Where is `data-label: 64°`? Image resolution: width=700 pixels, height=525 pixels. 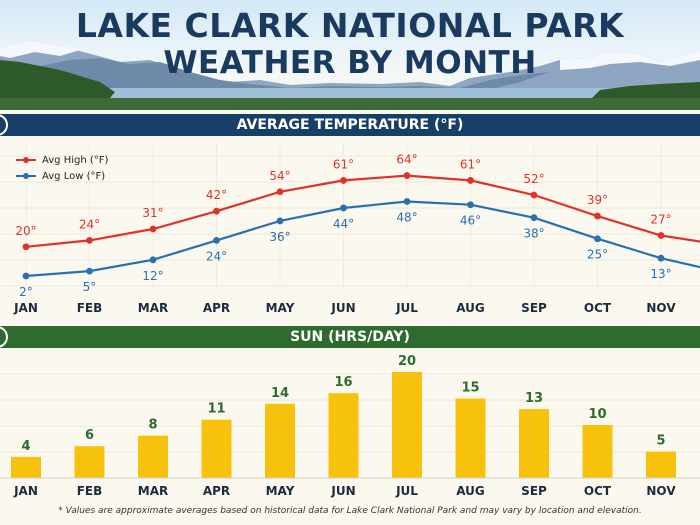
data-label: 64° is located at coordinates (406, 160).